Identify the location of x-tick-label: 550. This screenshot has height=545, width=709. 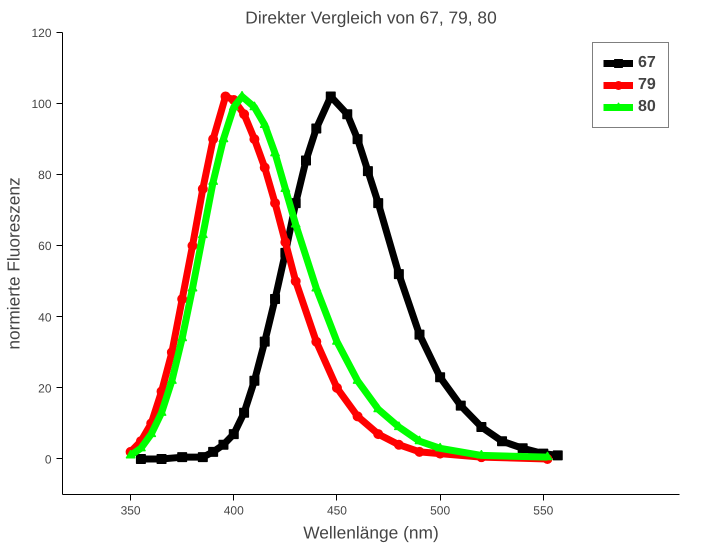
(543, 511).